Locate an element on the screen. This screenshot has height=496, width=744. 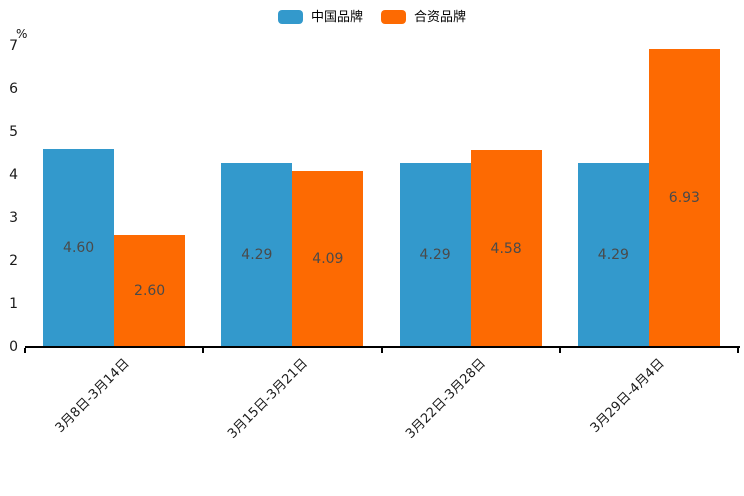
bar-value-label: 6.93 is located at coordinates (684, 198).